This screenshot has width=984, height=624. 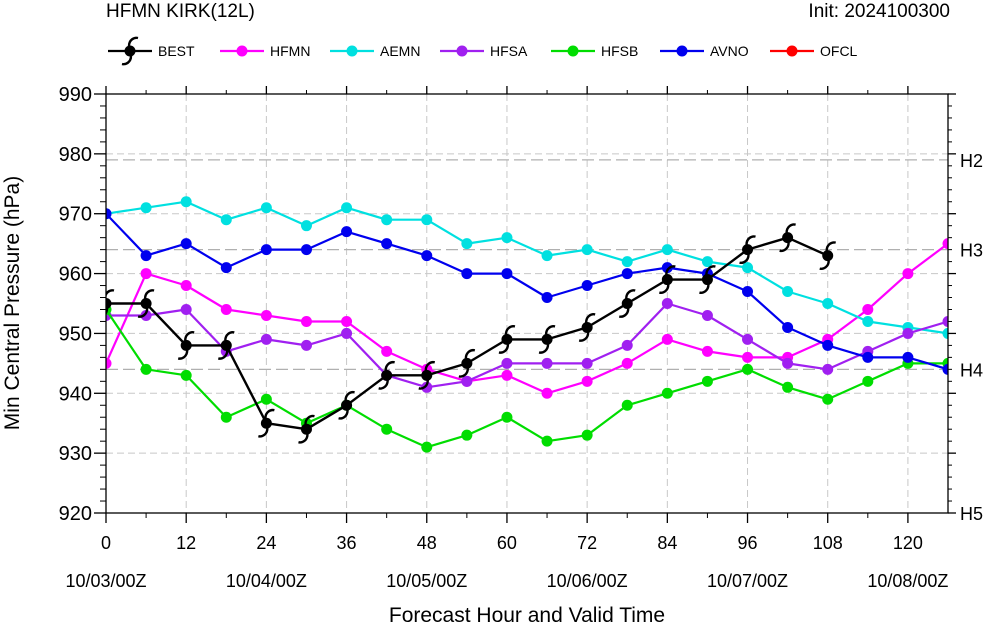 What do you see at coordinates (839, 51) in the screenshot?
I see `legend-label: OFCL` at bounding box center [839, 51].